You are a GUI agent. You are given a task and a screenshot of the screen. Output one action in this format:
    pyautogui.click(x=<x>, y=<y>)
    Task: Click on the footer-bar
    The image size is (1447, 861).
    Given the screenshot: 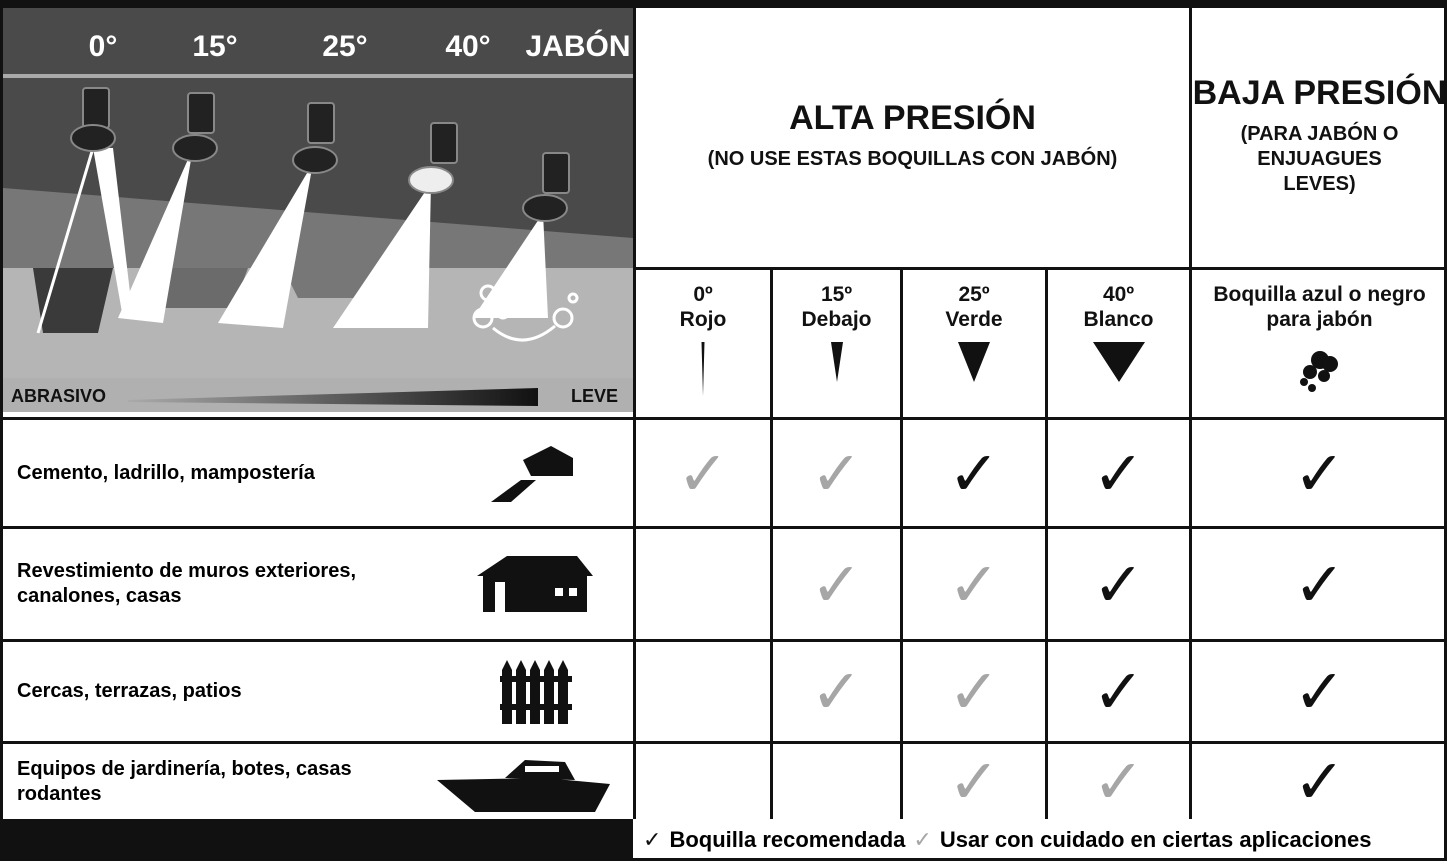 What is the action you would take?
    pyautogui.click(x=318, y=840)
    